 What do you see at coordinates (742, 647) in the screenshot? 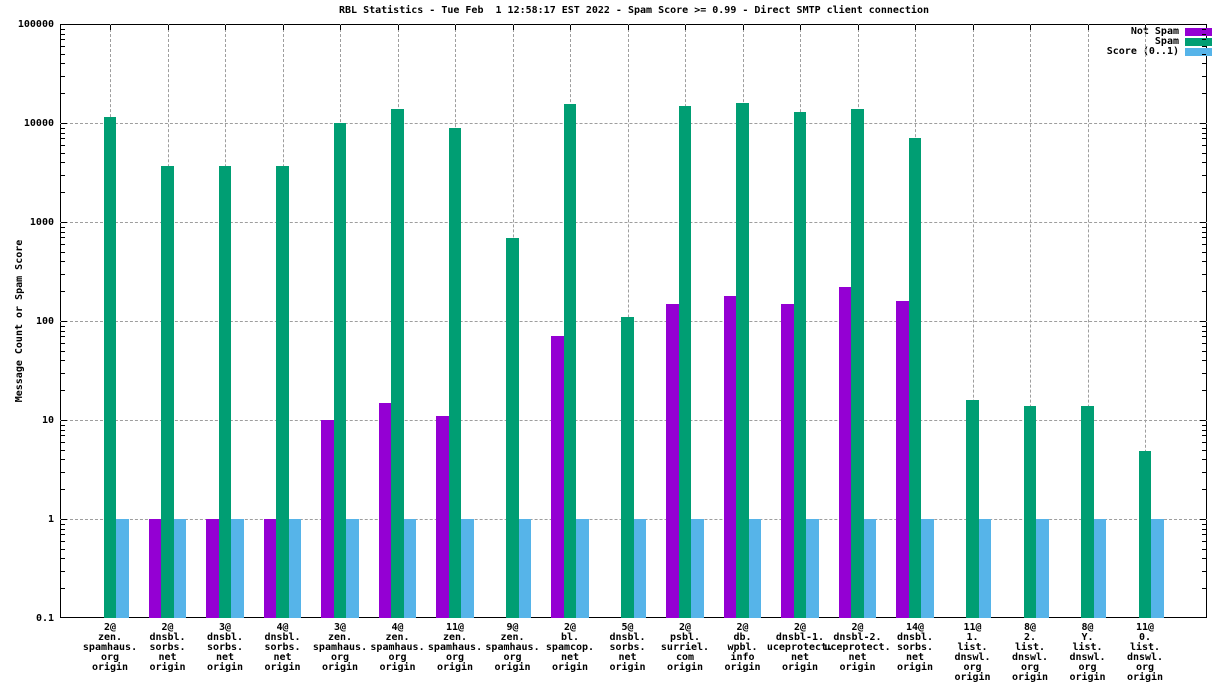
I see `x-tick-label: 2@ db. wpbl. info origin` at bounding box center [742, 647].